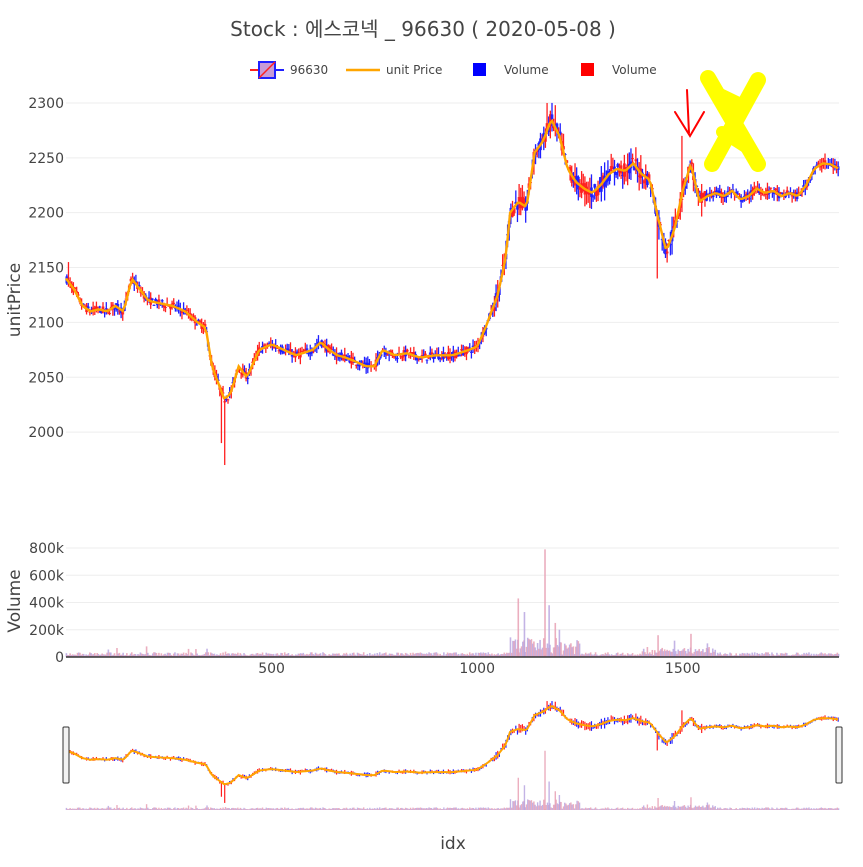 This screenshot has height=867, width=863. I want to click on legend: 96630 unit Price Volume Volume, so click(453, 70).